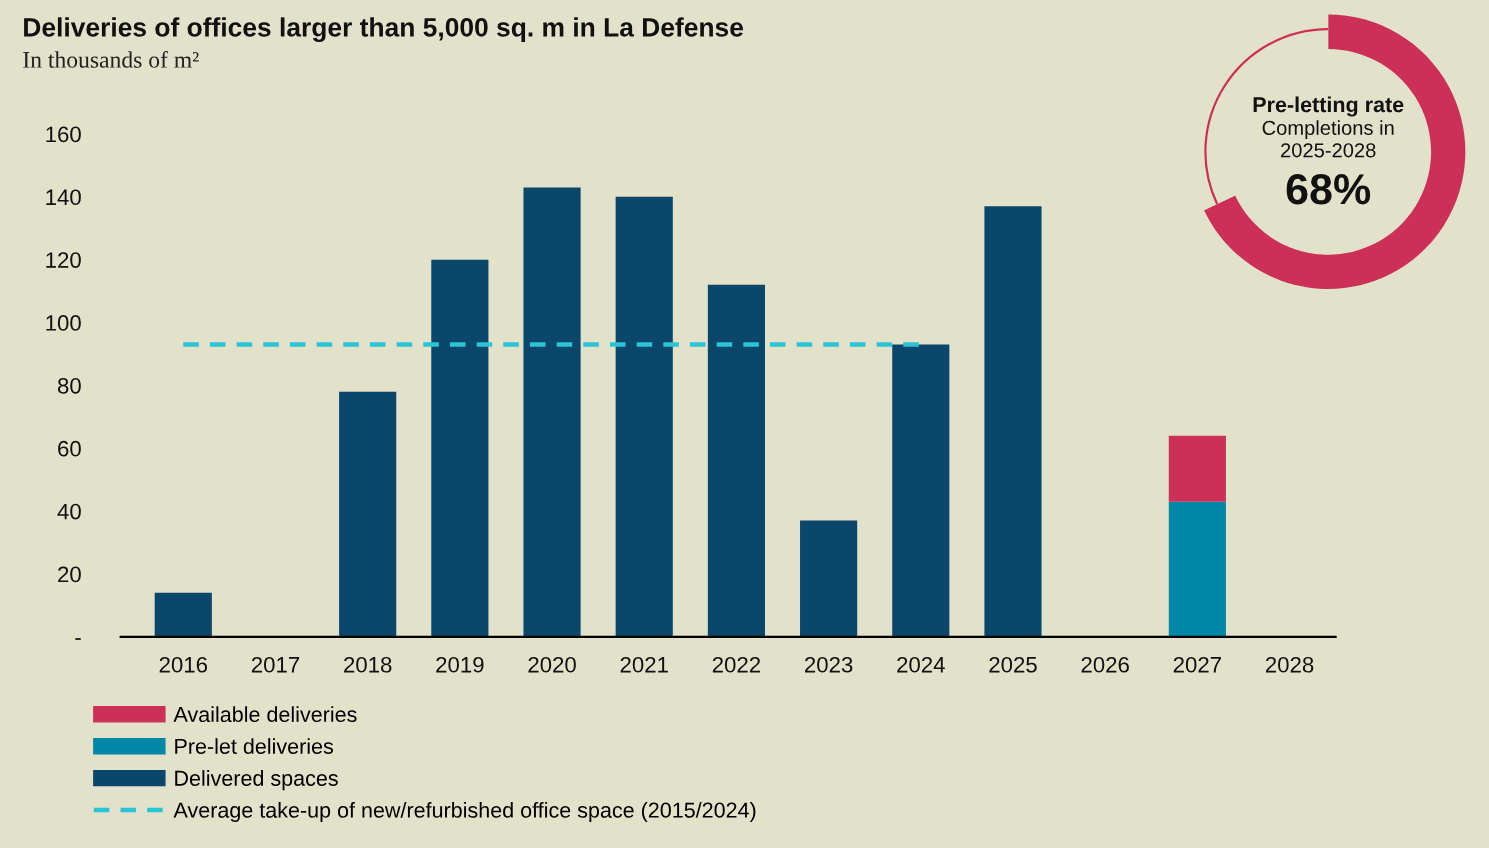 This screenshot has height=848, width=1489. I want to click on text: Completions in 2025-2028, so click(1328, 139).